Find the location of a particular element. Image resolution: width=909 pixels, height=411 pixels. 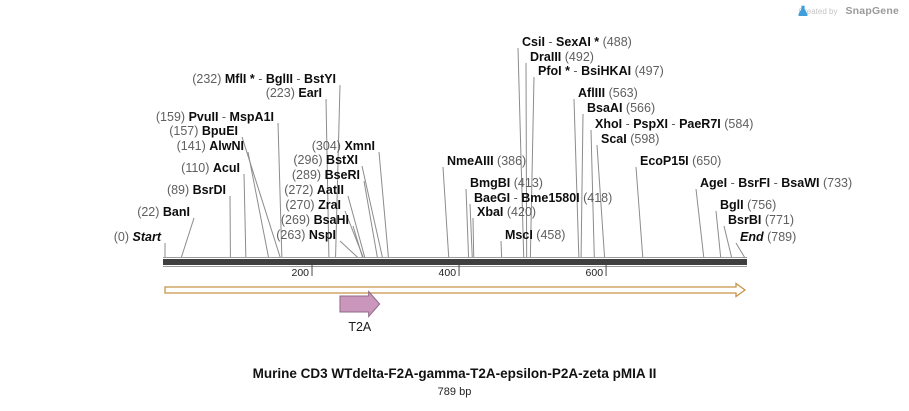

site-label-pfoi: PfoI * - BsiHKAI (497) is located at coordinates (601, 71).